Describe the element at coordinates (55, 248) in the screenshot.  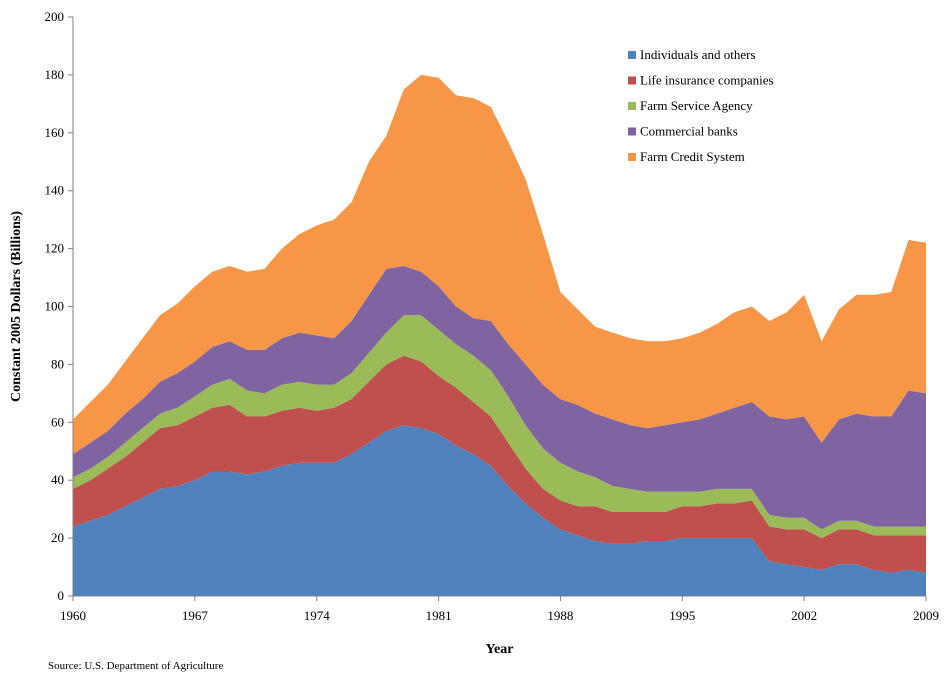
I see `y-tick-label: 120` at that location.